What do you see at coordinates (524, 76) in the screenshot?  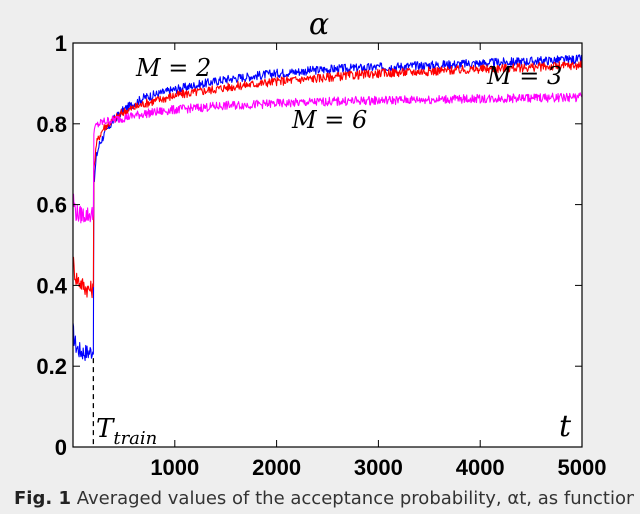 I see `annotation-m3: M = 3` at bounding box center [524, 76].